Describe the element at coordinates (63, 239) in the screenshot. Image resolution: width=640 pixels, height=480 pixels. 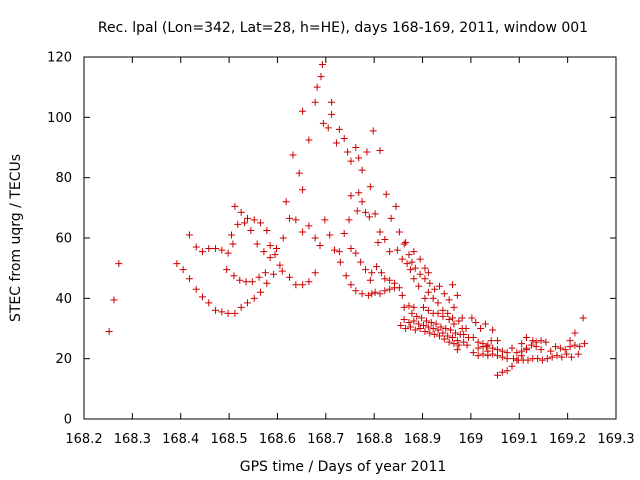
I see `y-tick-label: 60` at that location.